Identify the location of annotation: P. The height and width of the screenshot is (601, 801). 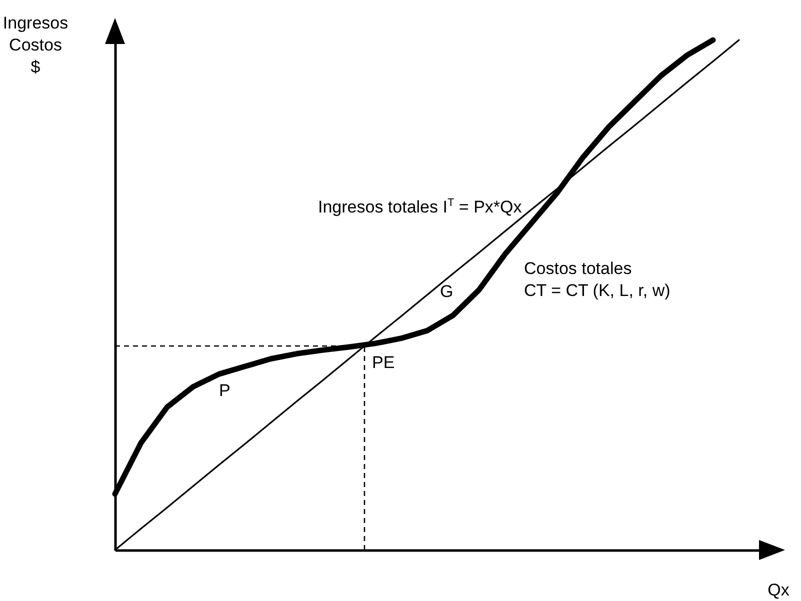
(224, 391).